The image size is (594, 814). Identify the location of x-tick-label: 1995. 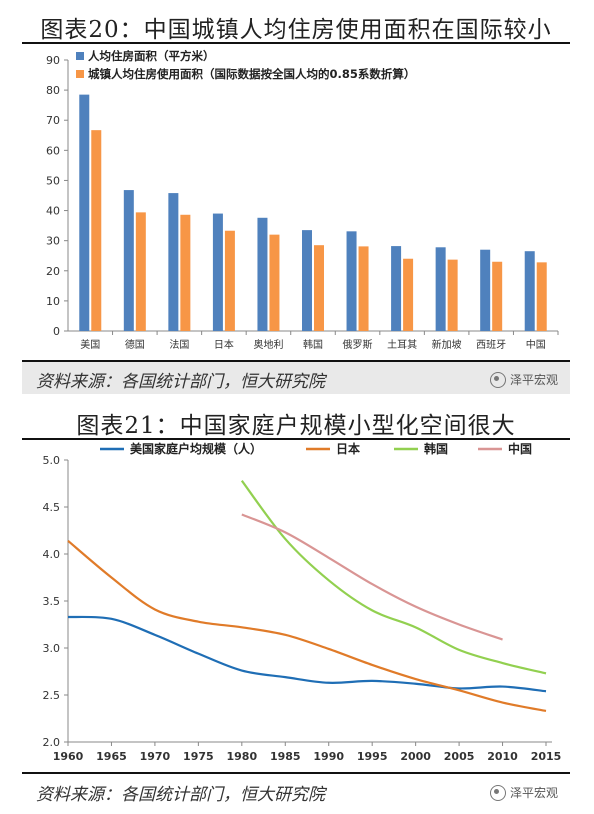
(372, 756).